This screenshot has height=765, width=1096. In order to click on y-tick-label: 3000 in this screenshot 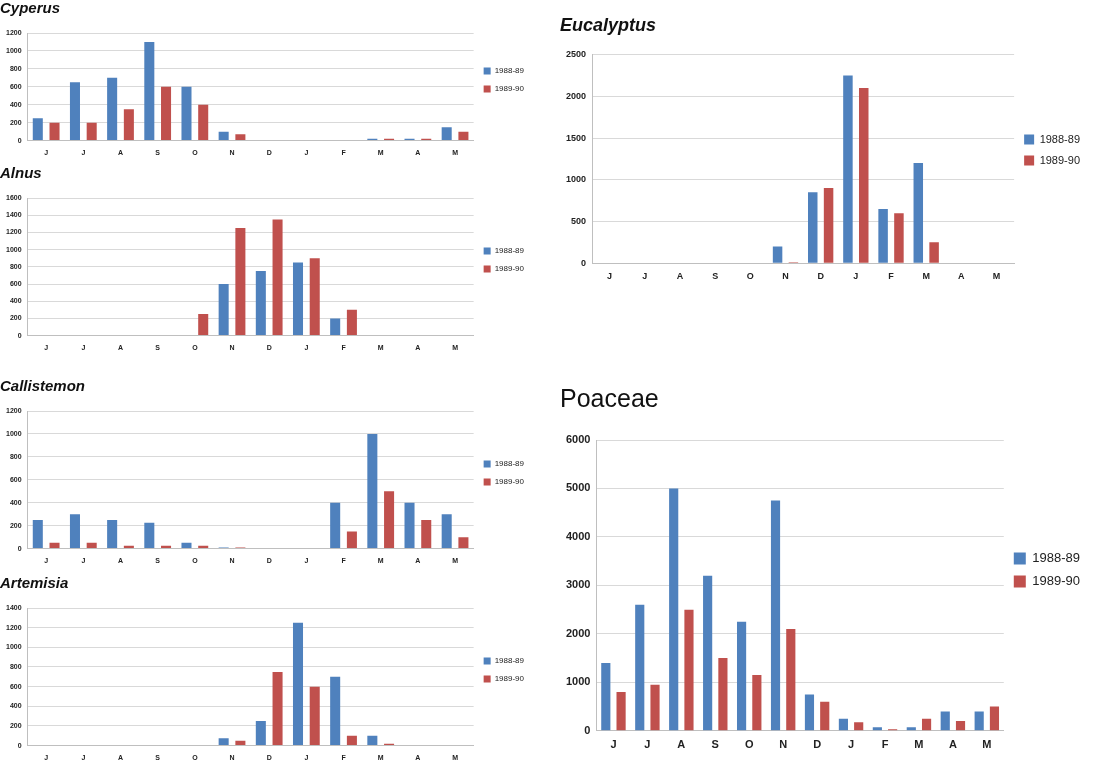, I will do `click(578, 584)`.